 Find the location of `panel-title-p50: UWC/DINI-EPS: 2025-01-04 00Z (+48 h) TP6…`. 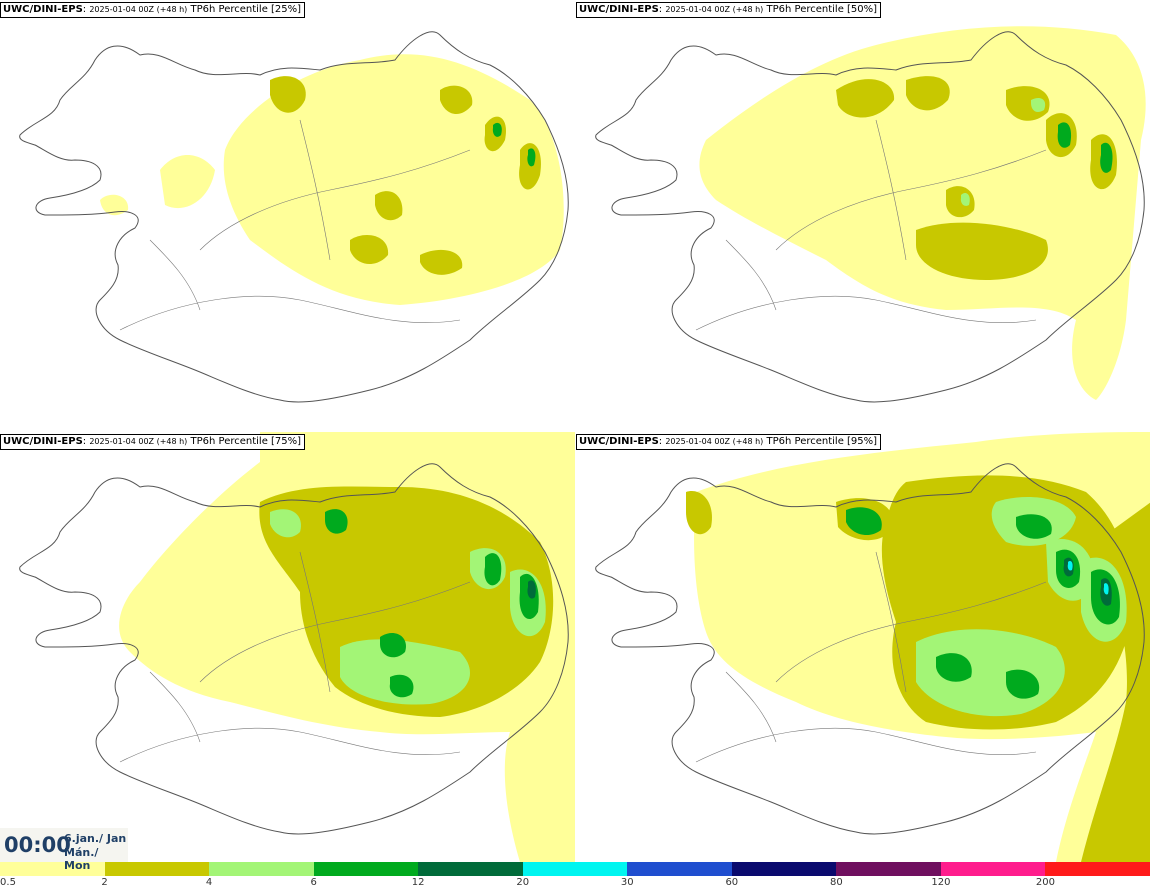

panel-title-p50: UWC/DINI-EPS: 2025-01-04 00Z (+48 h) TP6… is located at coordinates (729, 10).